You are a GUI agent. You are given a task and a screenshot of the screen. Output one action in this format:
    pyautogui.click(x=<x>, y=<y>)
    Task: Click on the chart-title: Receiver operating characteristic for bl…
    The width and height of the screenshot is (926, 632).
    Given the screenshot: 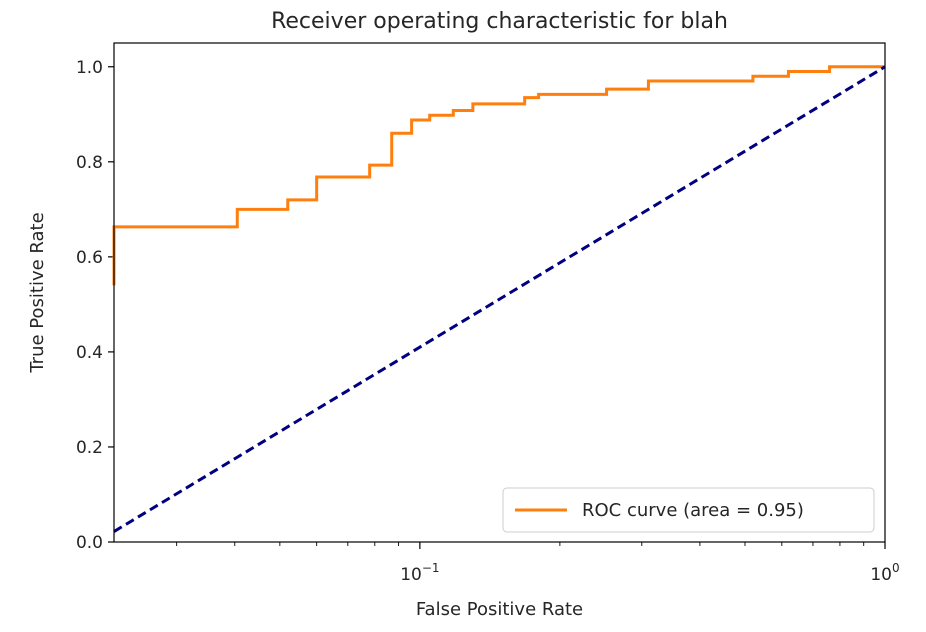 What is the action you would take?
    pyautogui.click(x=499, y=21)
    